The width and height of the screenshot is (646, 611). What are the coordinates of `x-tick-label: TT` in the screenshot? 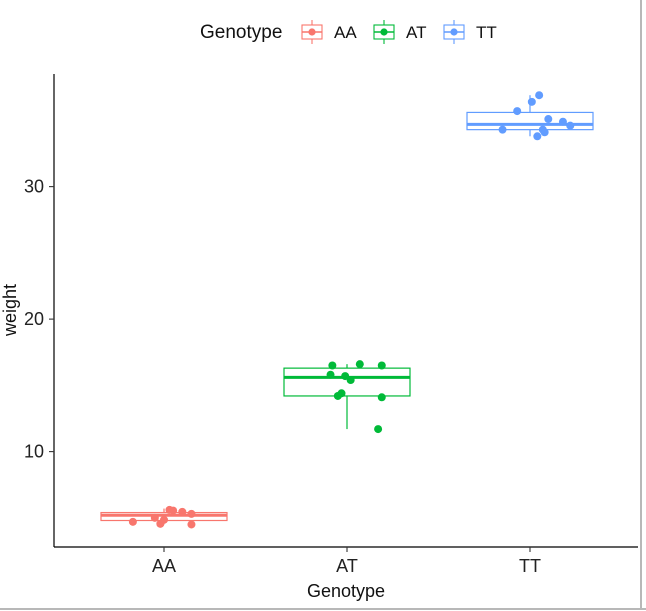 It's located at (530, 566).